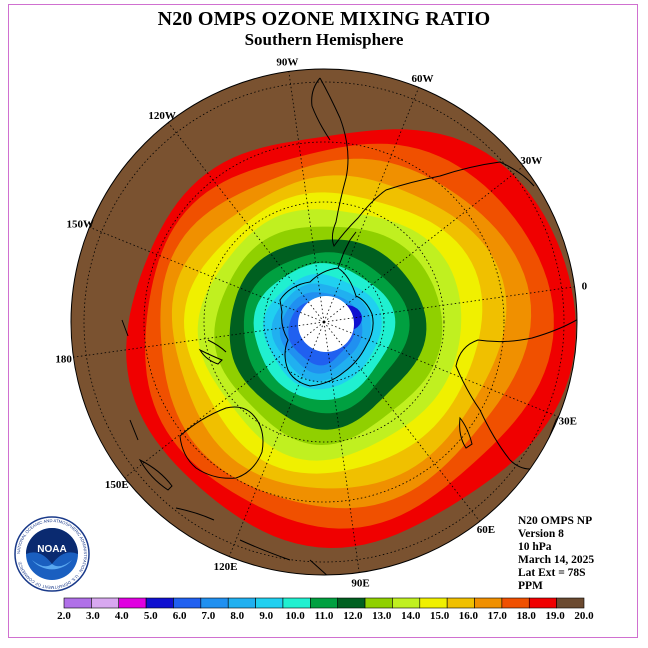  What do you see at coordinates (555, 521) in the screenshot?
I see `info-product: N20 OMPS NP` at bounding box center [555, 521].